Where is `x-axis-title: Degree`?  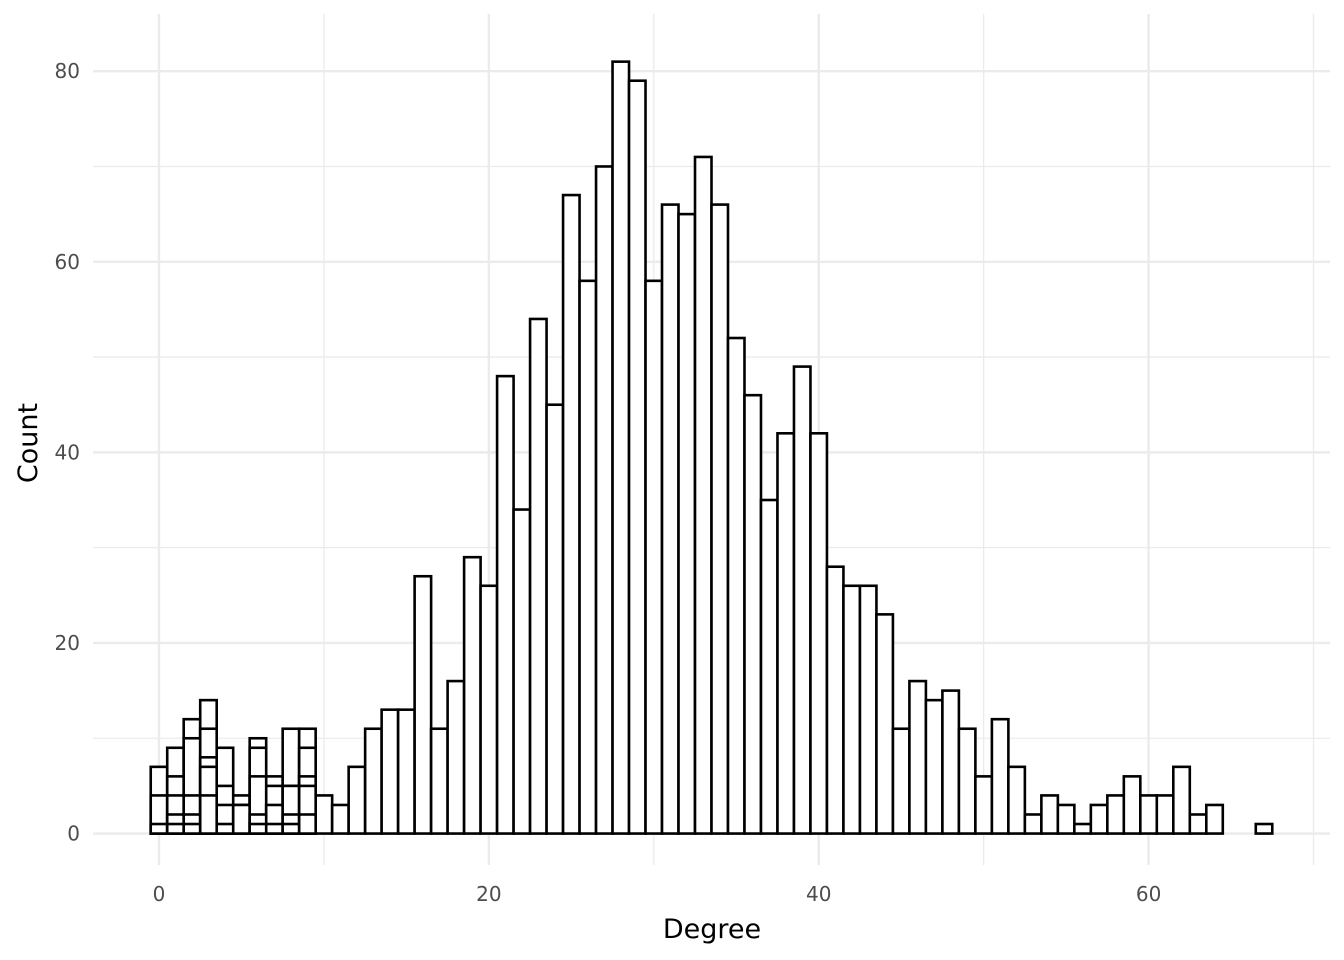 x-axis-title: Degree is located at coordinates (712, 929).